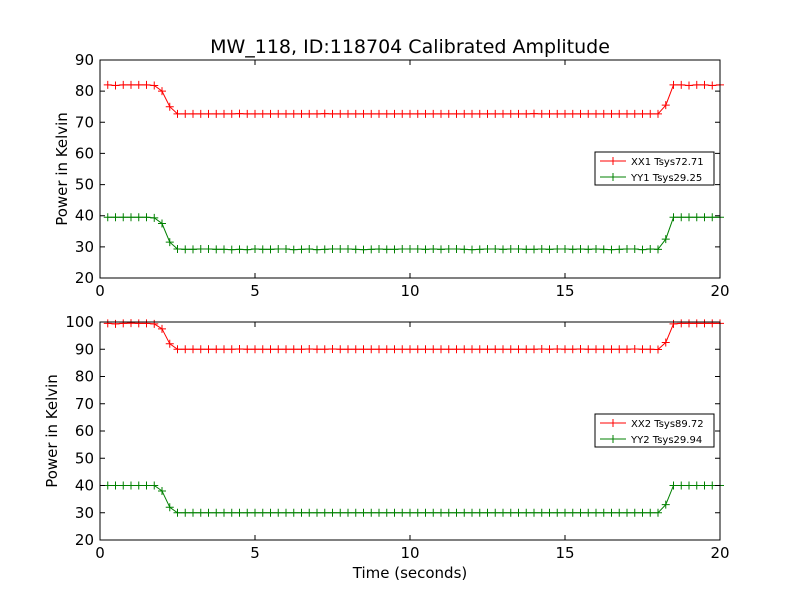 Image resolution: width=800 pixels, height=600 pixels. I want to click on panel2-y-tick-label: 80, so click(84, 377).